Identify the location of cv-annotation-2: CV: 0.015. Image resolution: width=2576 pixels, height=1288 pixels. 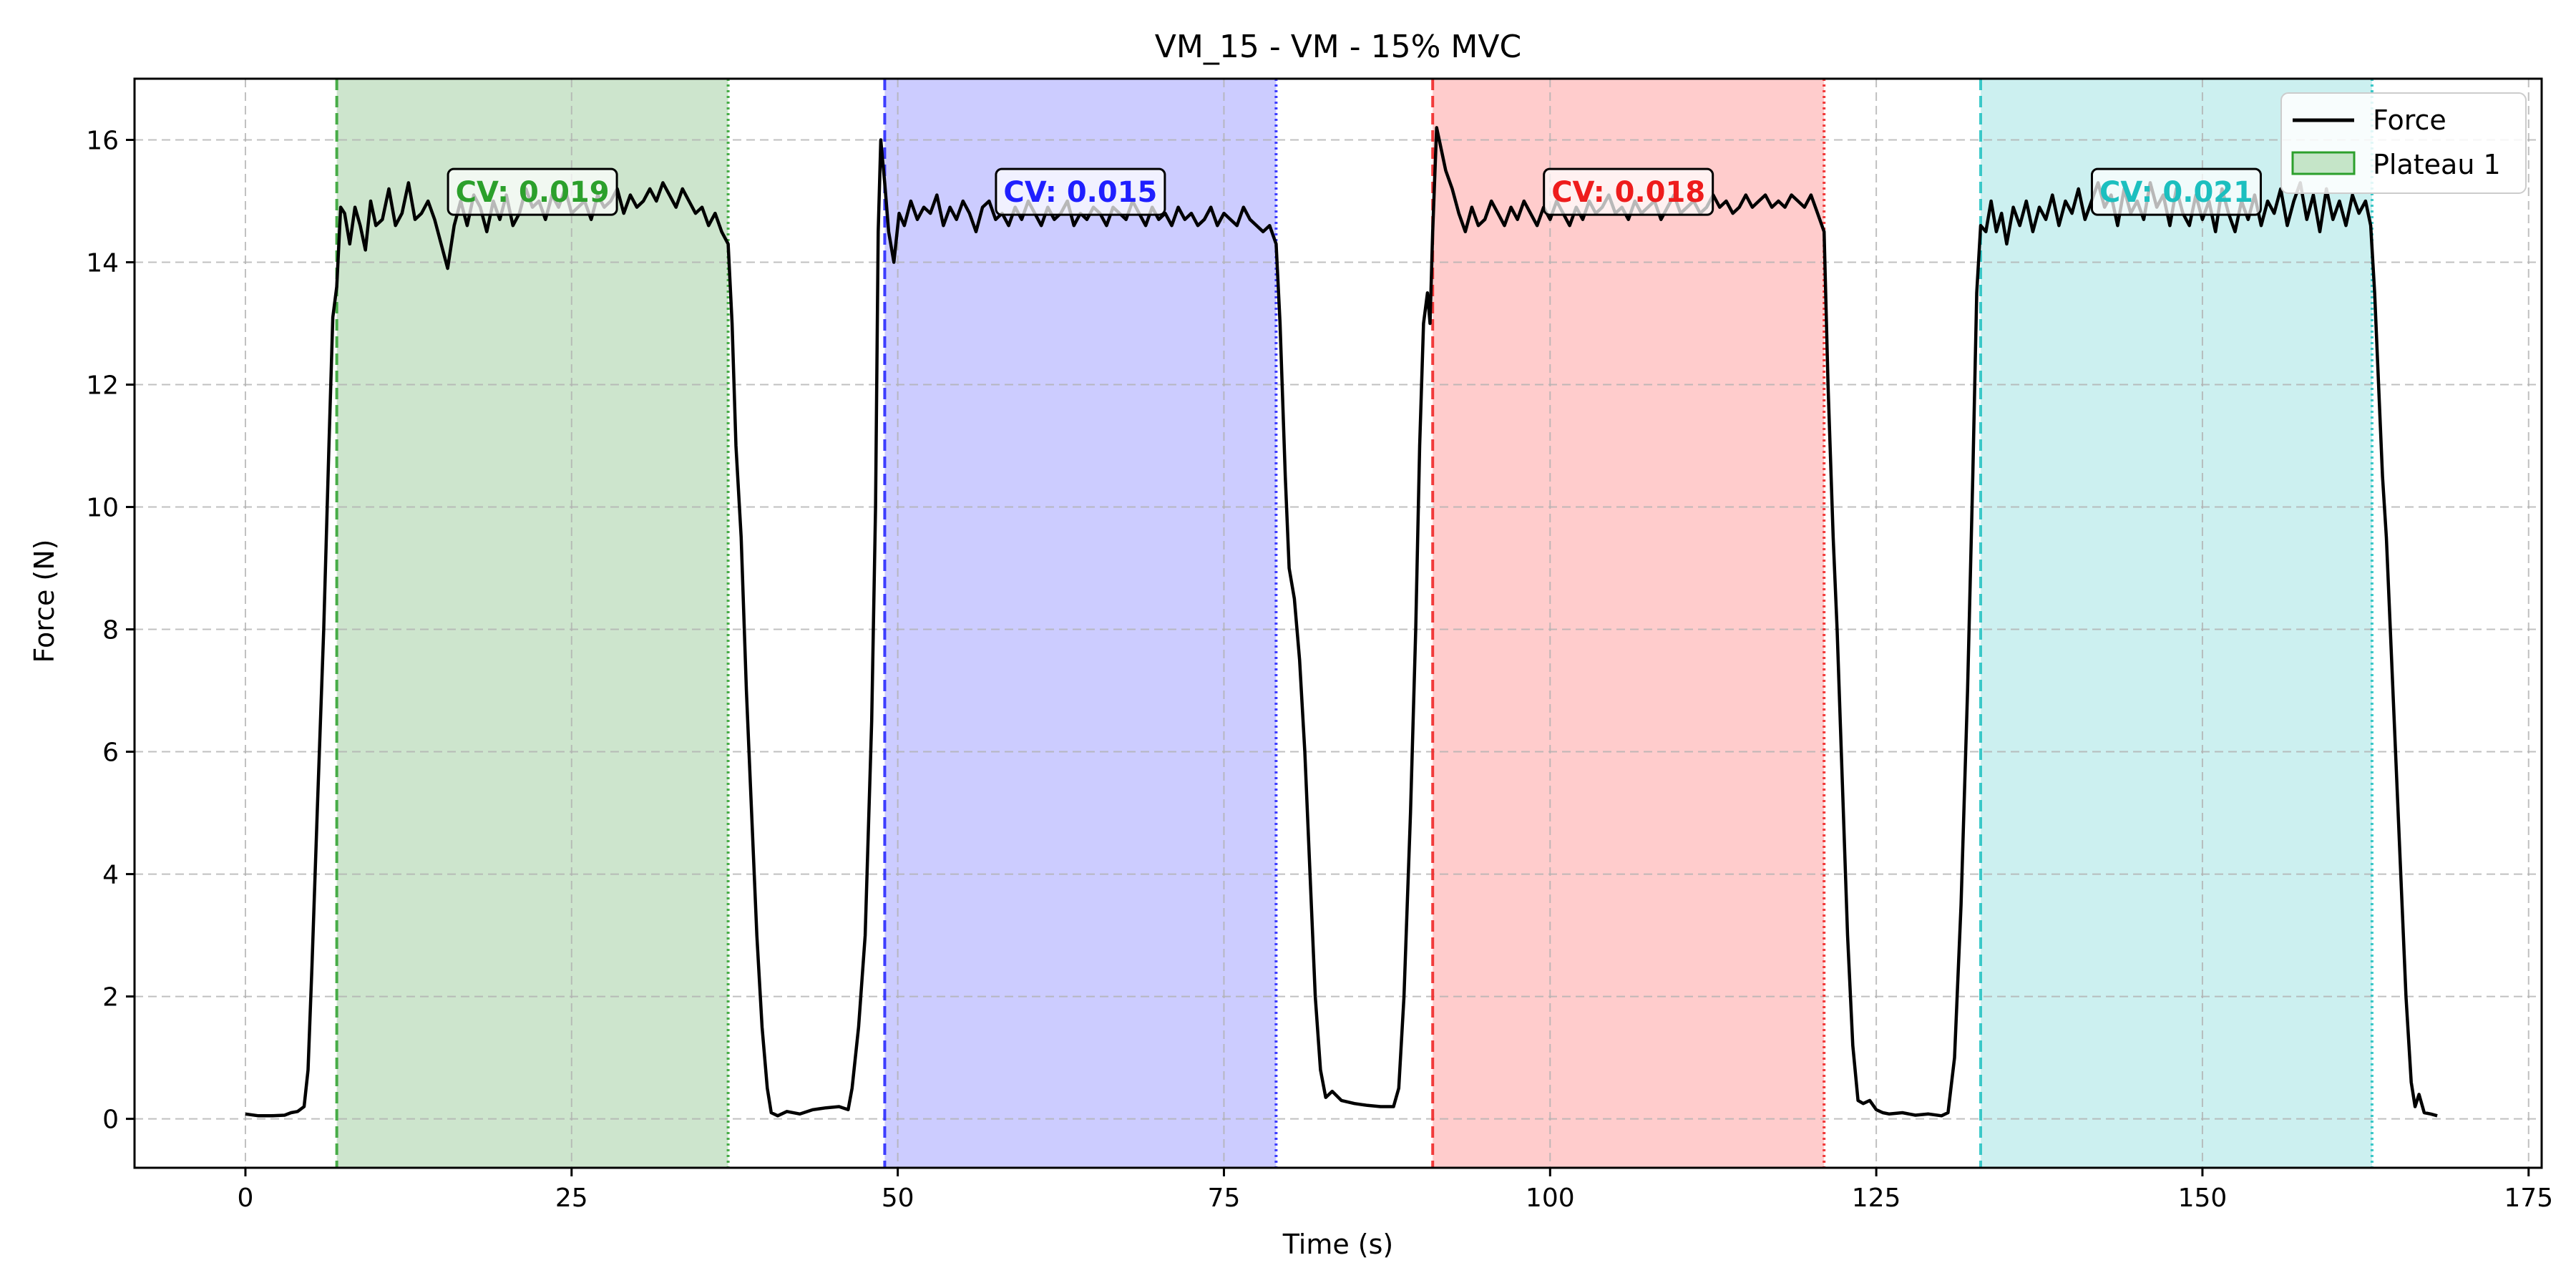
(1080, 191).